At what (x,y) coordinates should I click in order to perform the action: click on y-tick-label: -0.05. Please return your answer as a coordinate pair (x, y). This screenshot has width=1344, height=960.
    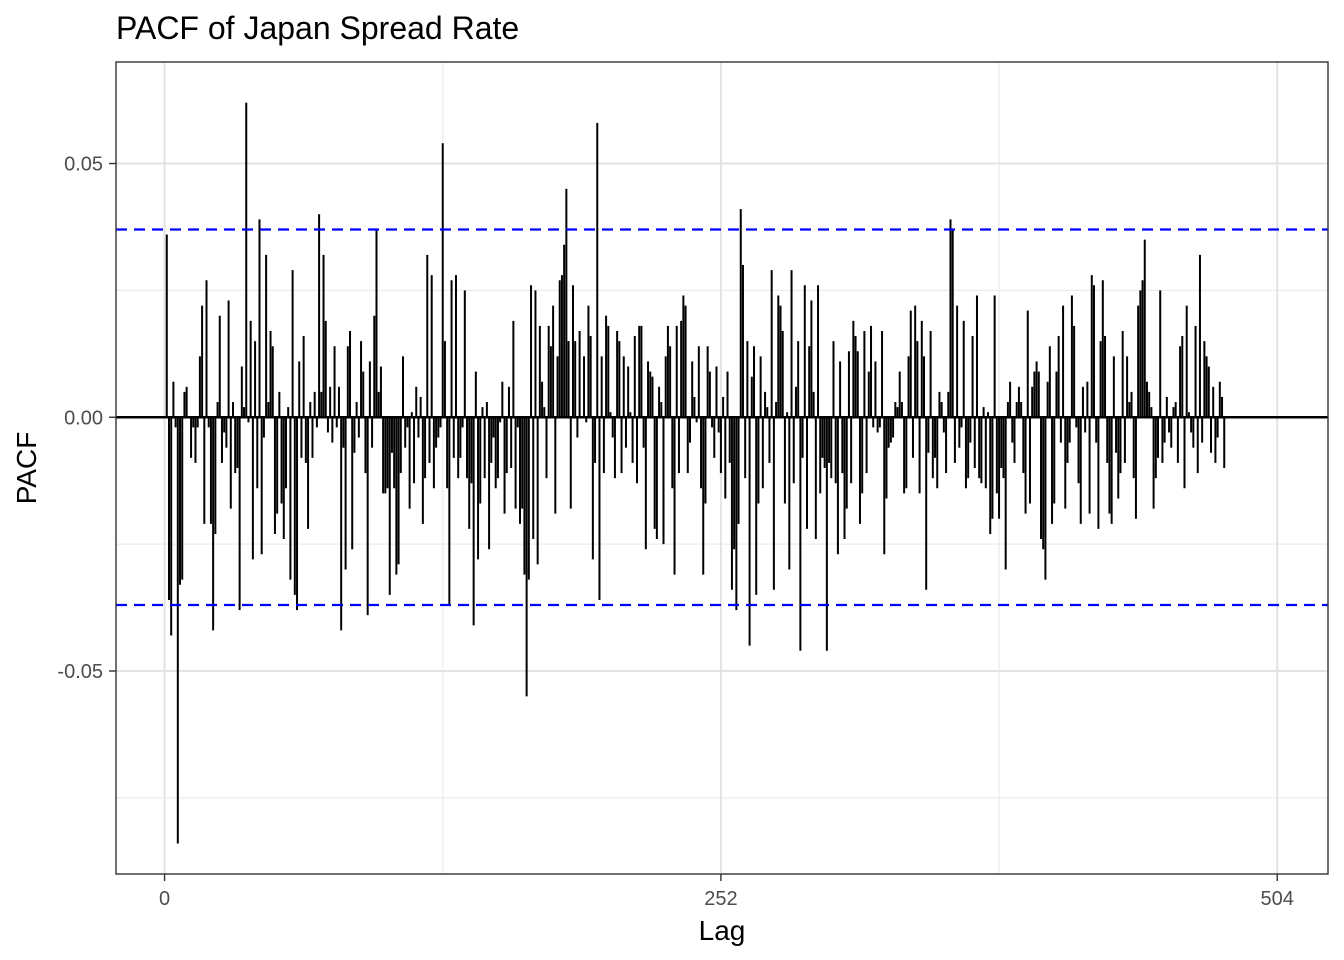
    Looking at the image, I should click on (80, 672).